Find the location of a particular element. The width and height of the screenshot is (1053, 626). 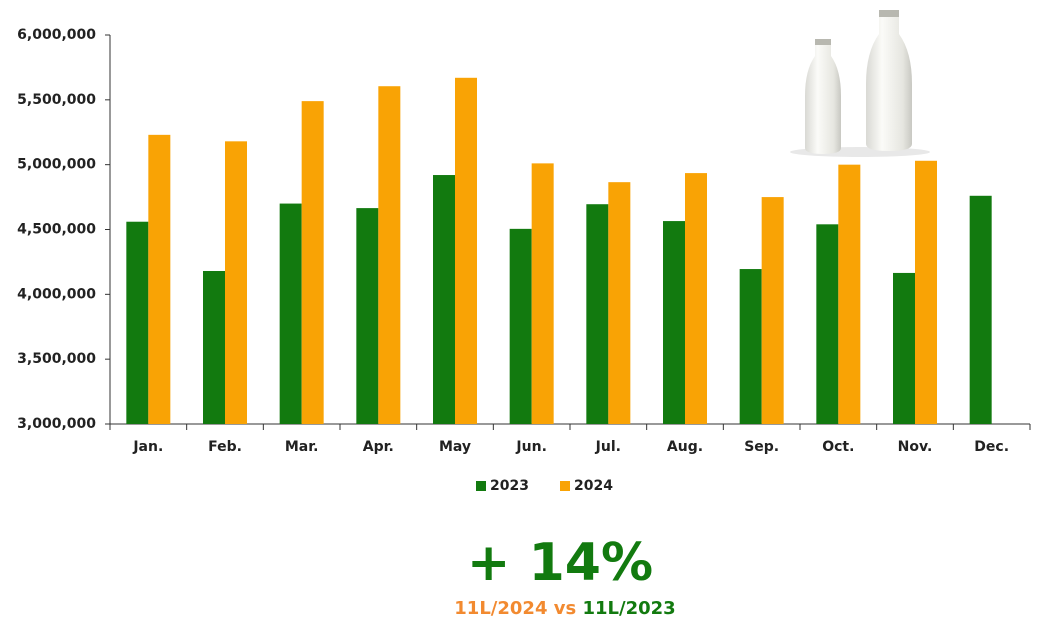

x-tick-label: Oct. is located at coordinates (838, 447).